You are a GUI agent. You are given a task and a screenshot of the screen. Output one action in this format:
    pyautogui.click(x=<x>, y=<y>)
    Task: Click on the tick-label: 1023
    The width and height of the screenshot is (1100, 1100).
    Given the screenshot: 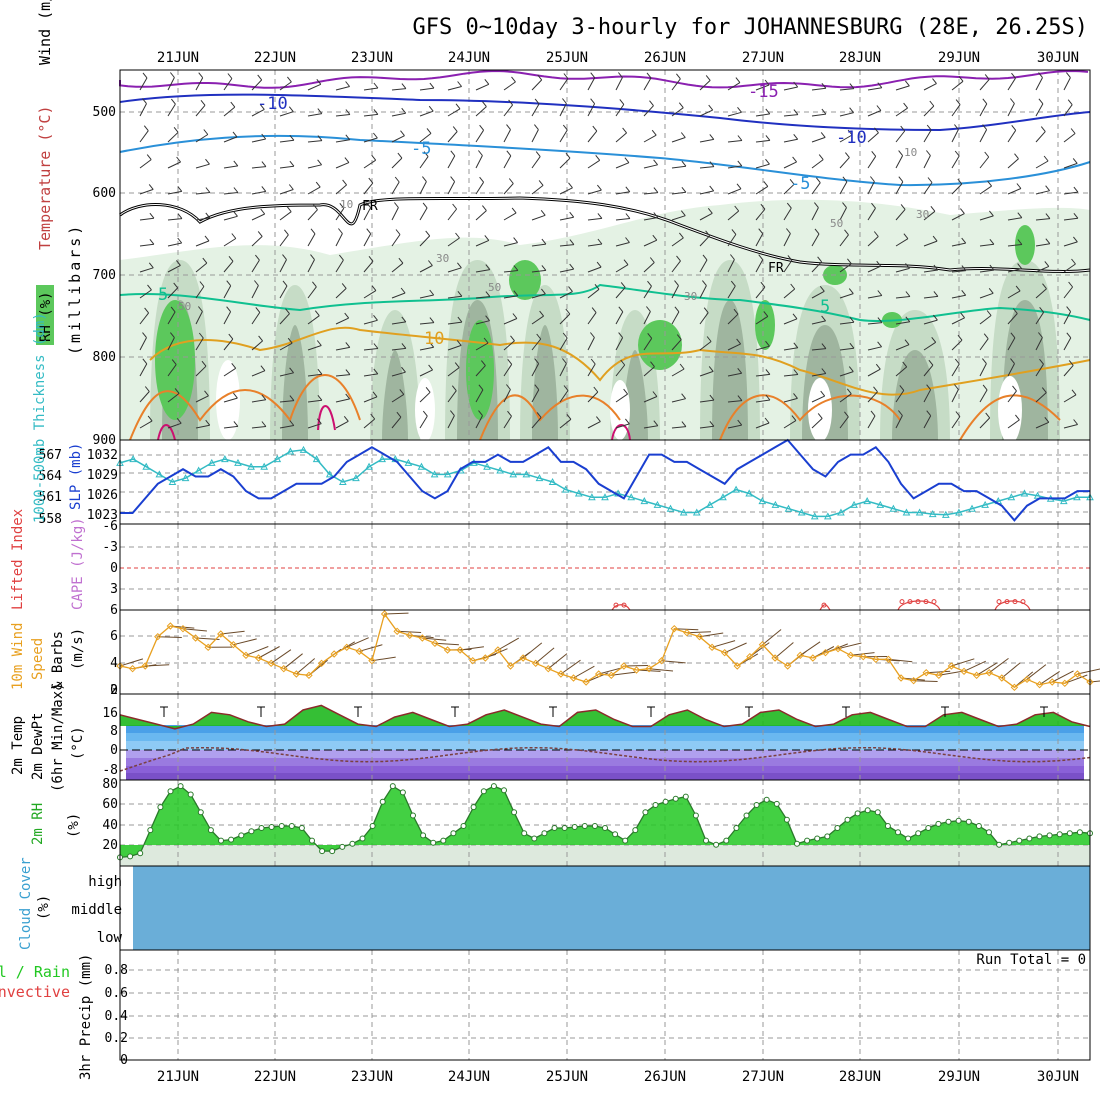 What is the action you would take?
    pyautogui.click(x=102, y=515)
    